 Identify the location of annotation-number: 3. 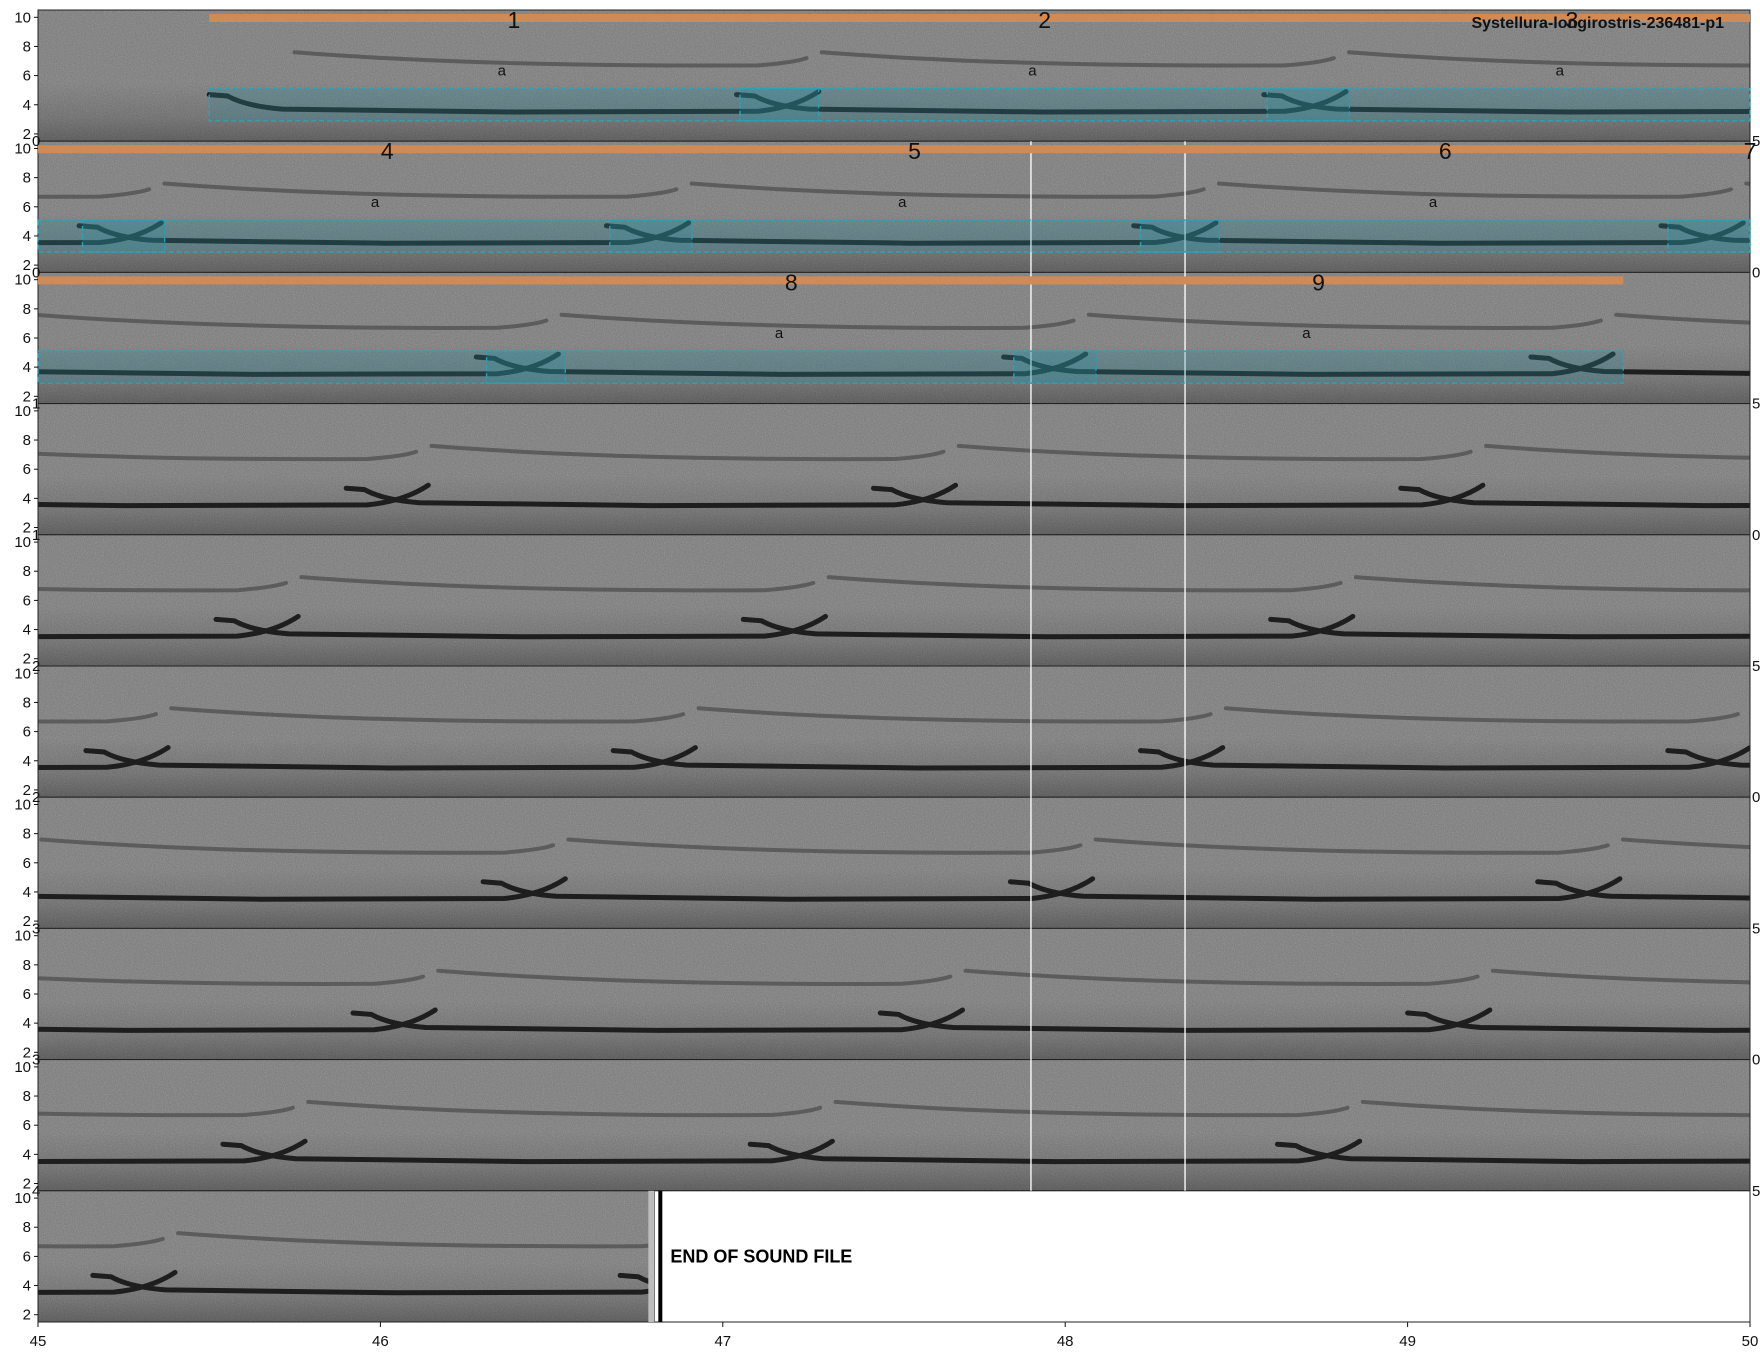
(1572, 20).